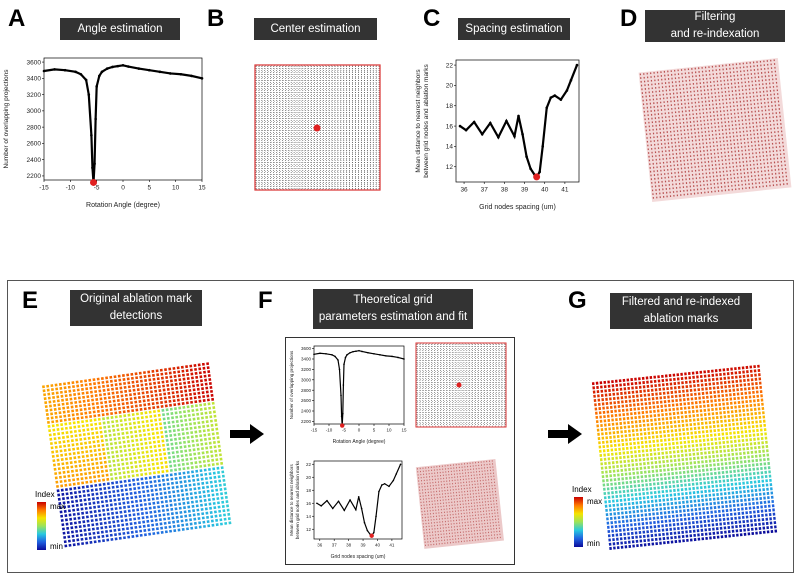 Image resolution: width=800 pixels, height=577 pixels. What do you see at coordinates (450, 65) in the screenshot?
I see `y-tick-label: 22` at bounding box center [450, 65].